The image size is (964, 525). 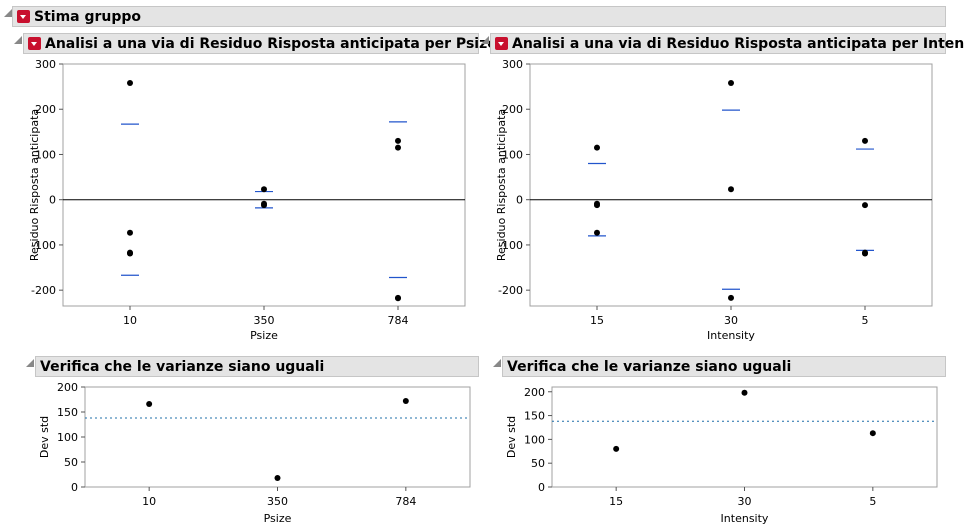 I want to click on variance-psize-chart: 200 150 100 50 0 10 350 784 Psize Dev std, so click(x=254, y=453).